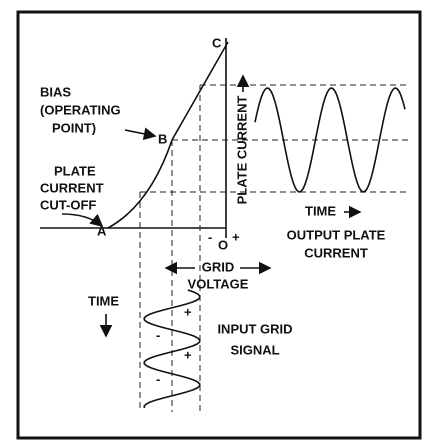 This screenshot has height=447, width=438. I want to click on output-label: OUTPUT PLATE, so click(336, 234).